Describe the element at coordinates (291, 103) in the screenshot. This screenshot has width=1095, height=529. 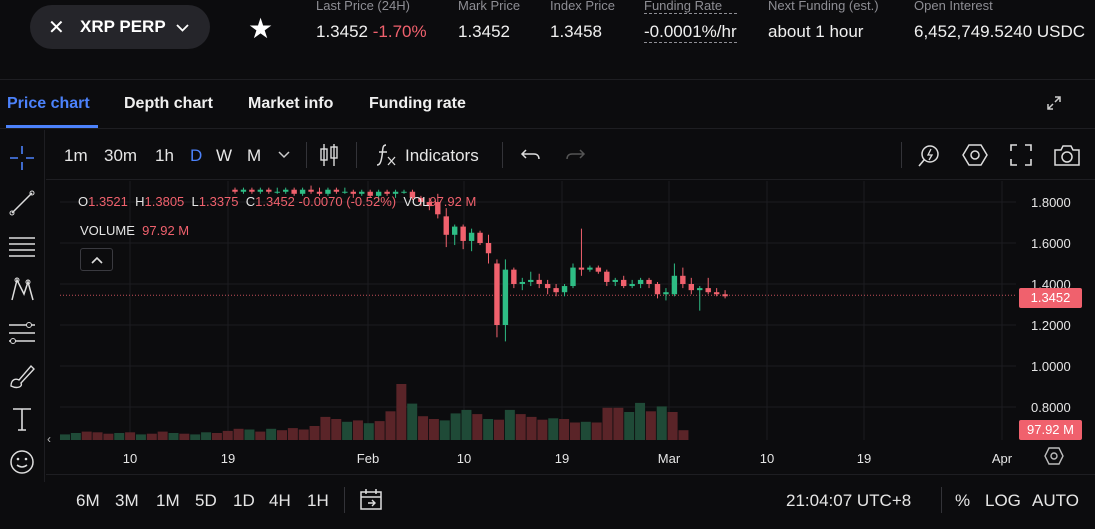
I see `tab-market-info: Market info` at that location.